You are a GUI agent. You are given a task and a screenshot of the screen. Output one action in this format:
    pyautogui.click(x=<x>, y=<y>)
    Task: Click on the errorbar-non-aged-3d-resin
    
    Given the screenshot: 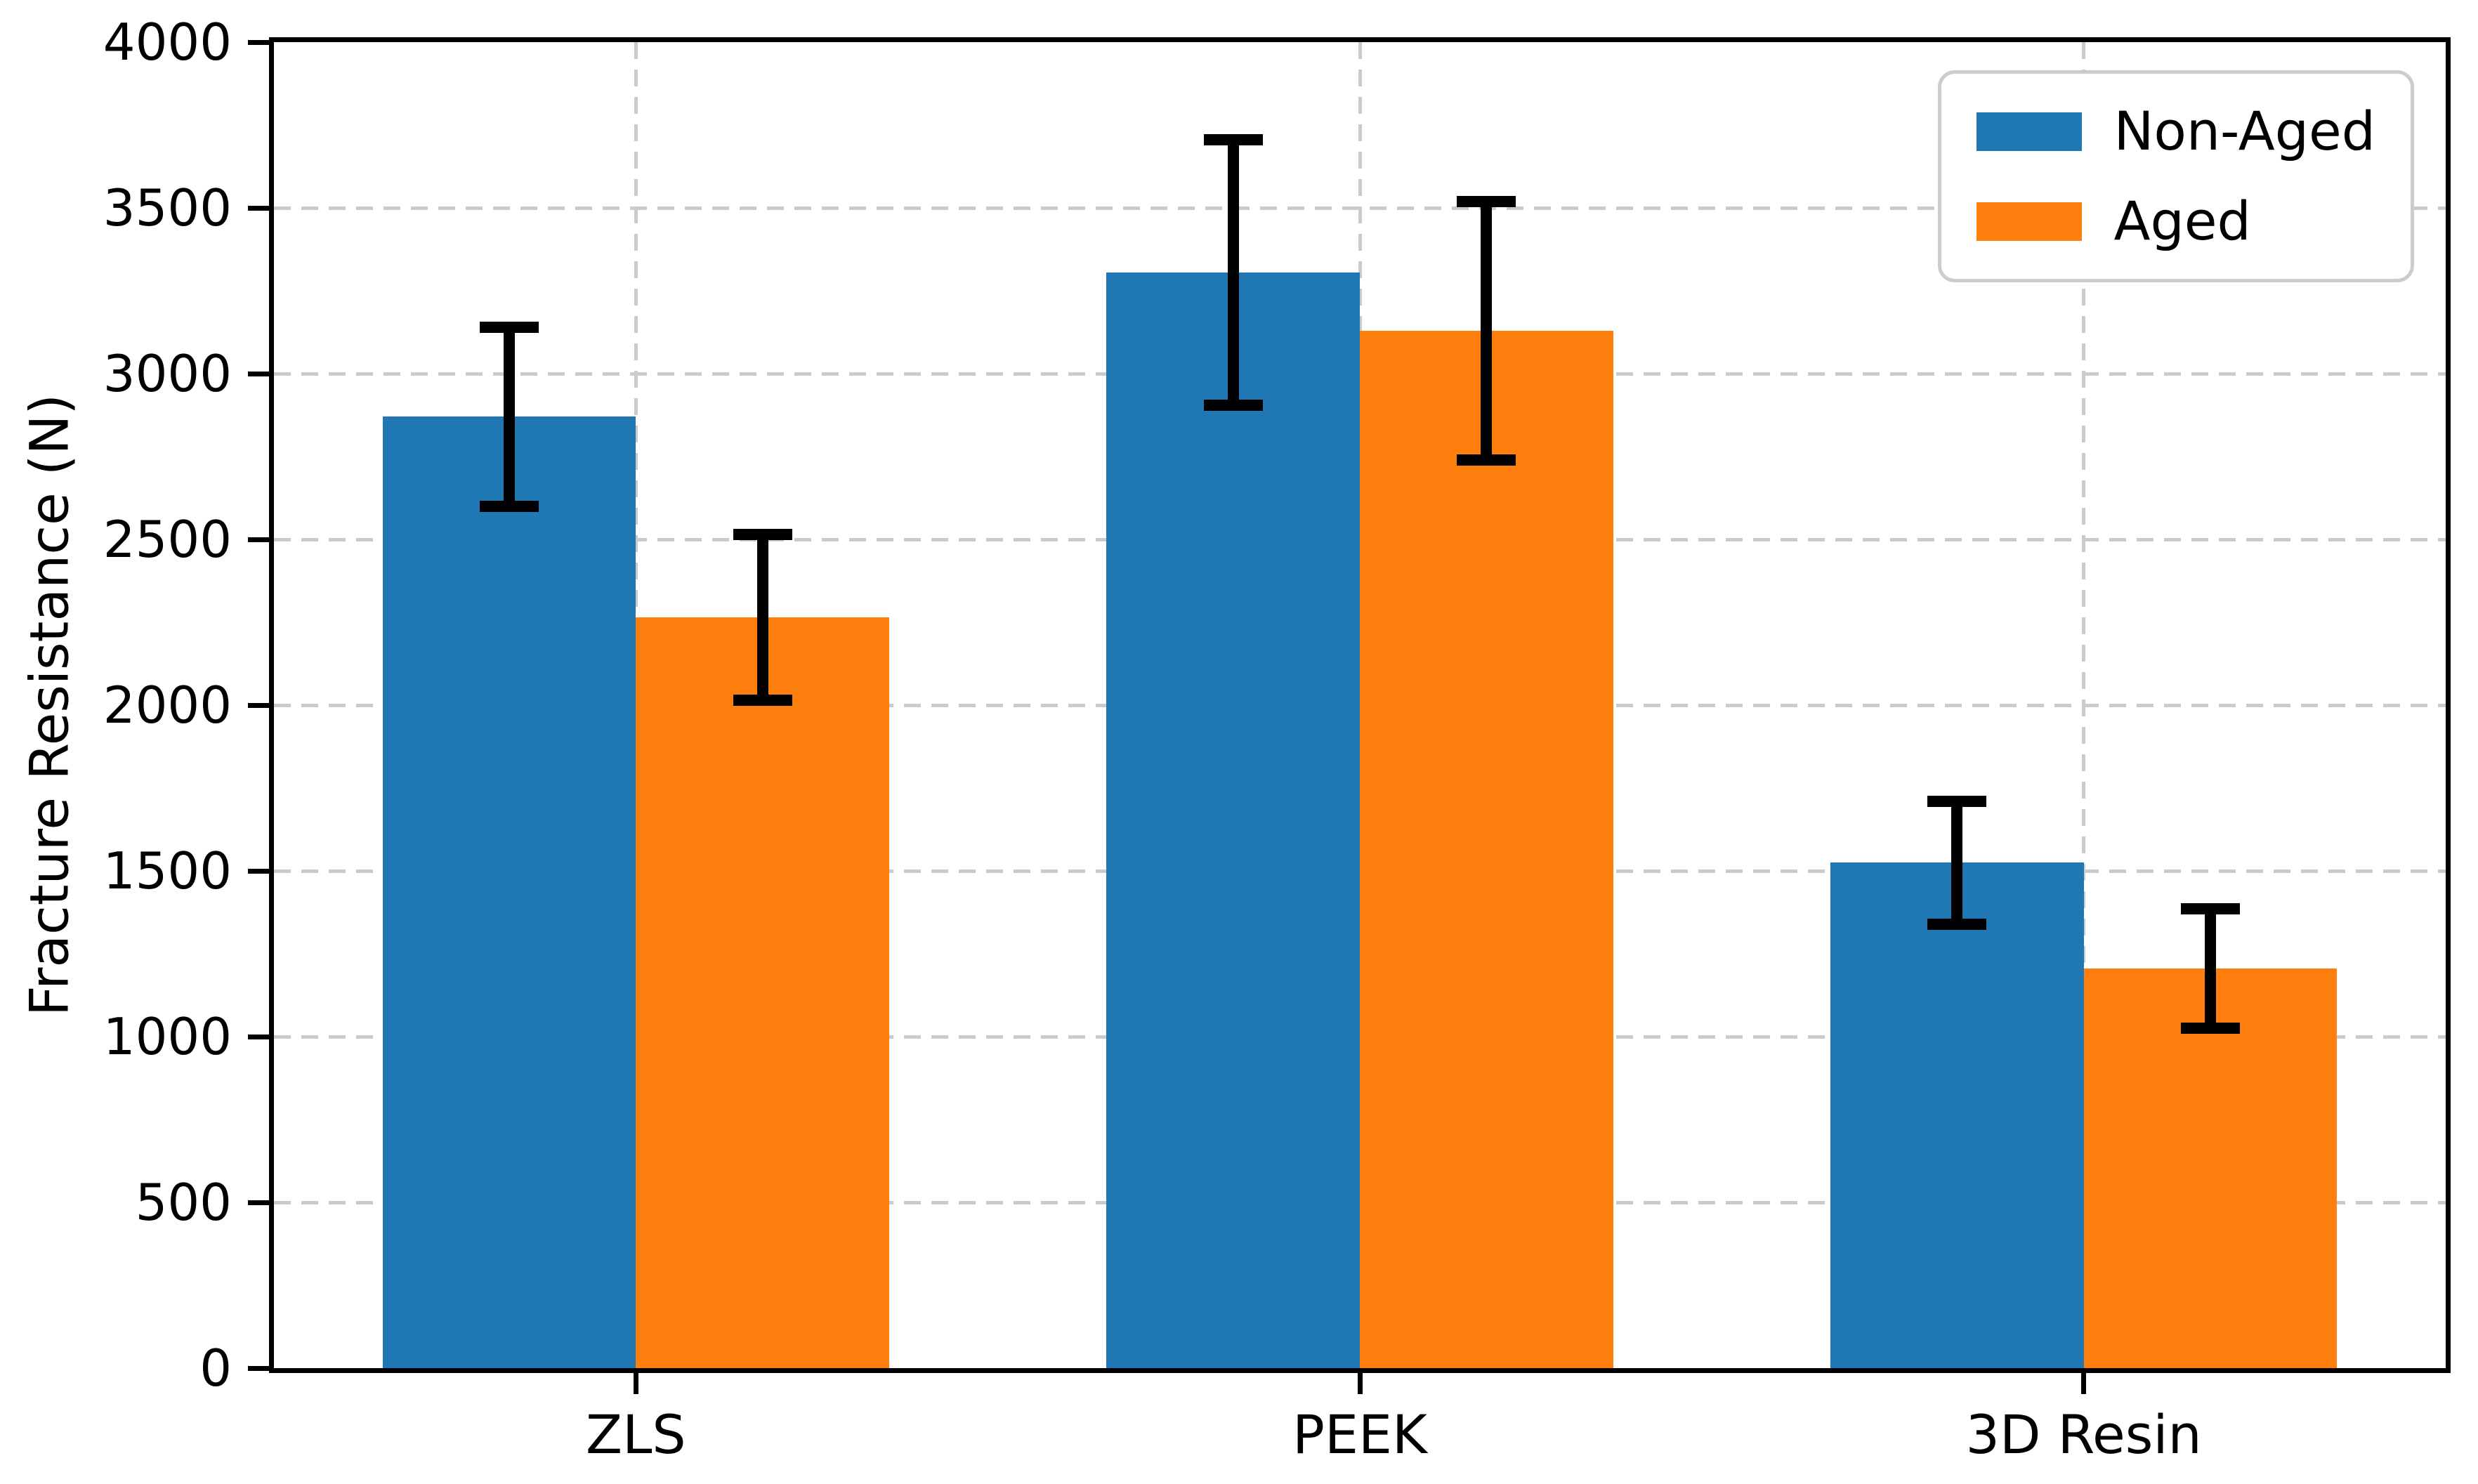 What is the action you would take?
    pyautogui.click(x=1957, y=862)
    